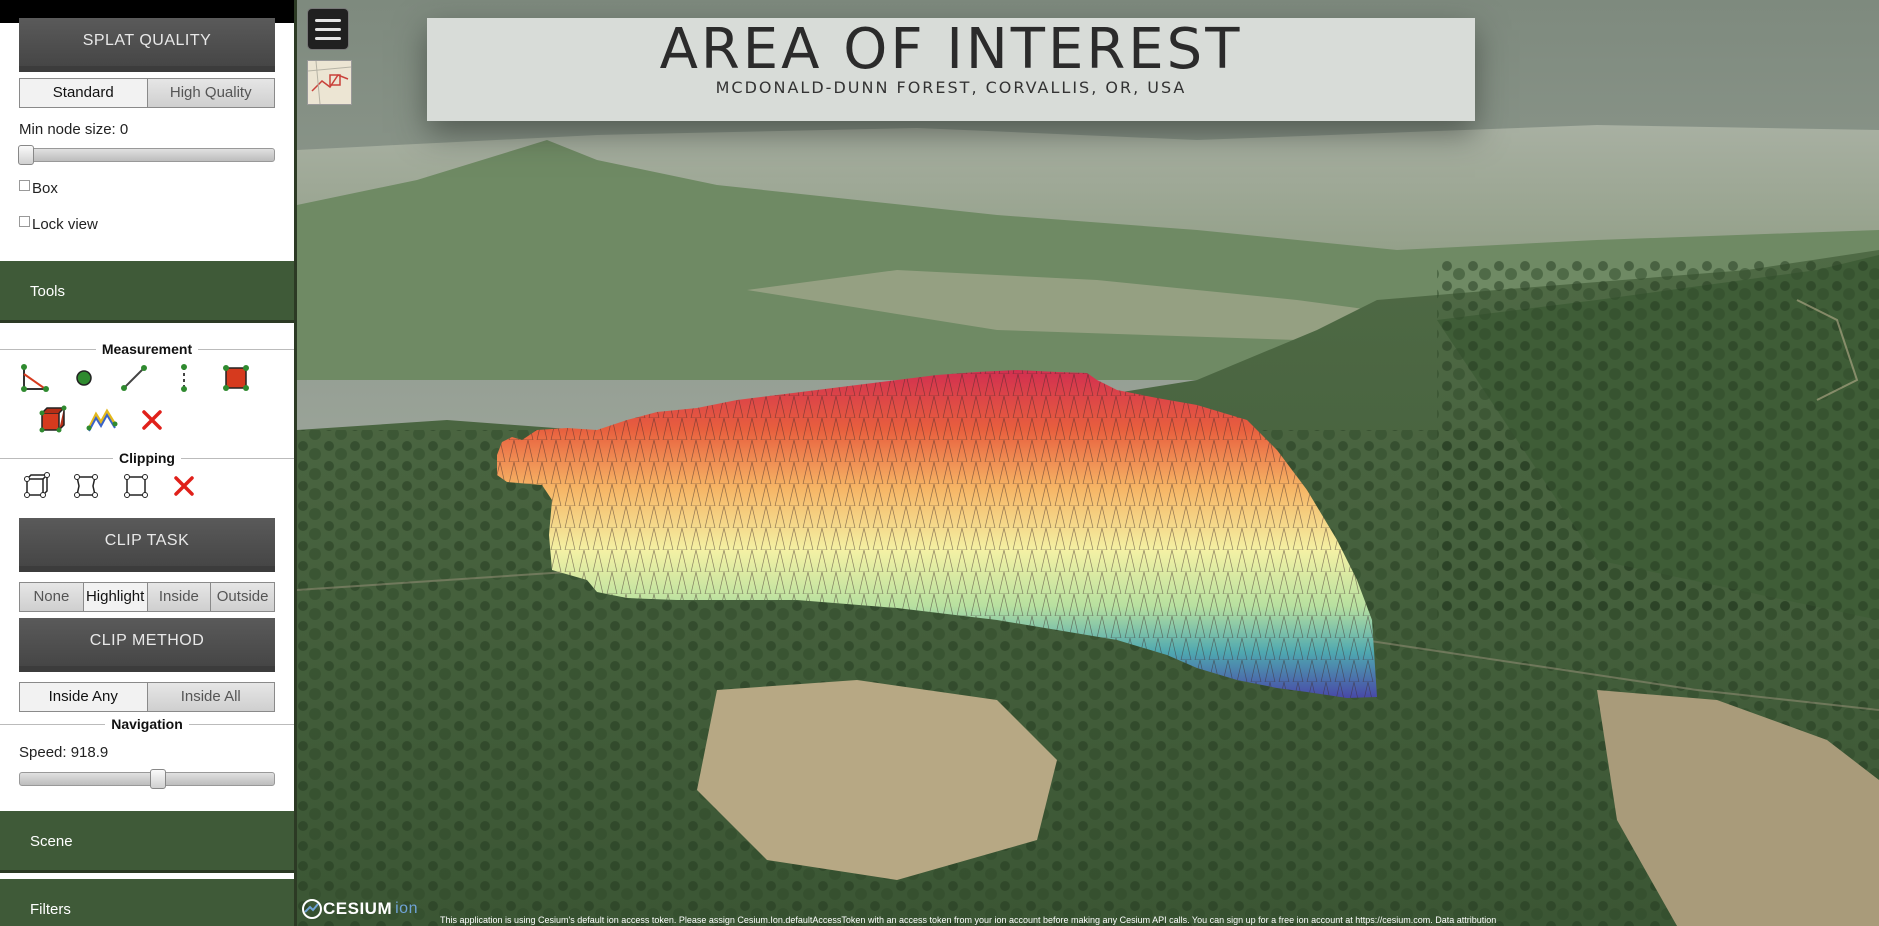 This screenshot has height=926, width=1879. I want to click on lock-view-option: Lock view, so click(58, 224).